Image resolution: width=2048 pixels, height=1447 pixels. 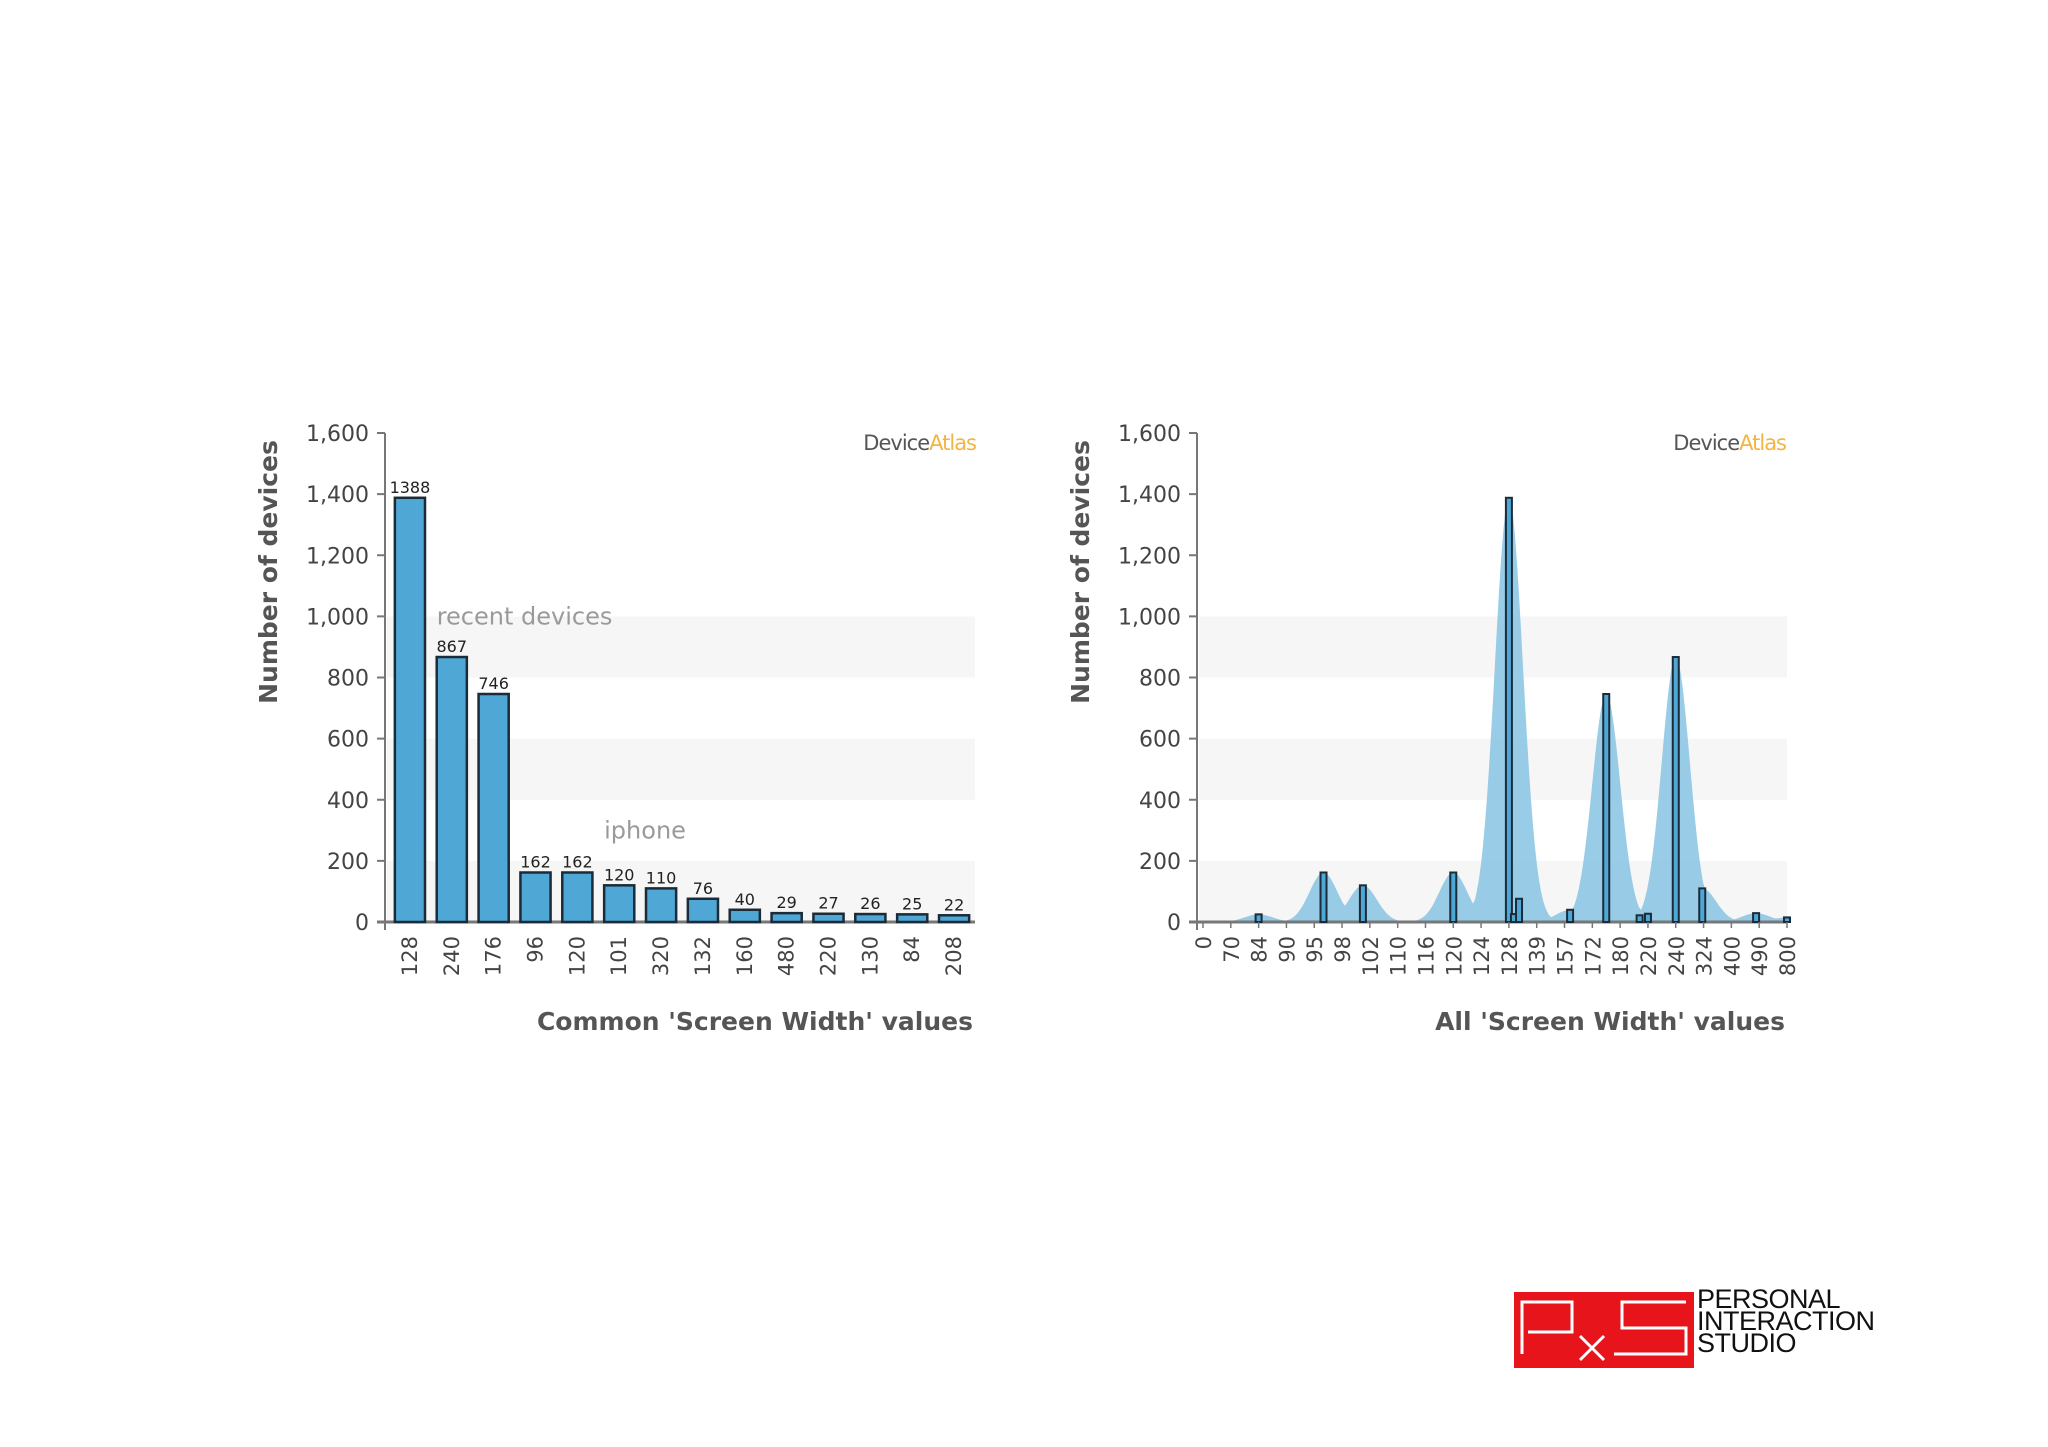 What do you see at coordinates (1204, 942) in the screenshot?
I see `chart2-x-tick-label: 0` at bounding box center [1204, 942].